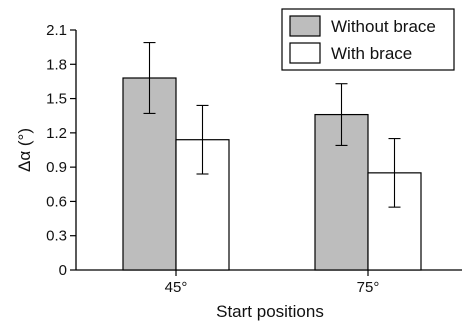  What do you see at coordinates (368, 39) in the screenshot?
I see `legend: Without brace With brace` at bounding box center [368, 39].